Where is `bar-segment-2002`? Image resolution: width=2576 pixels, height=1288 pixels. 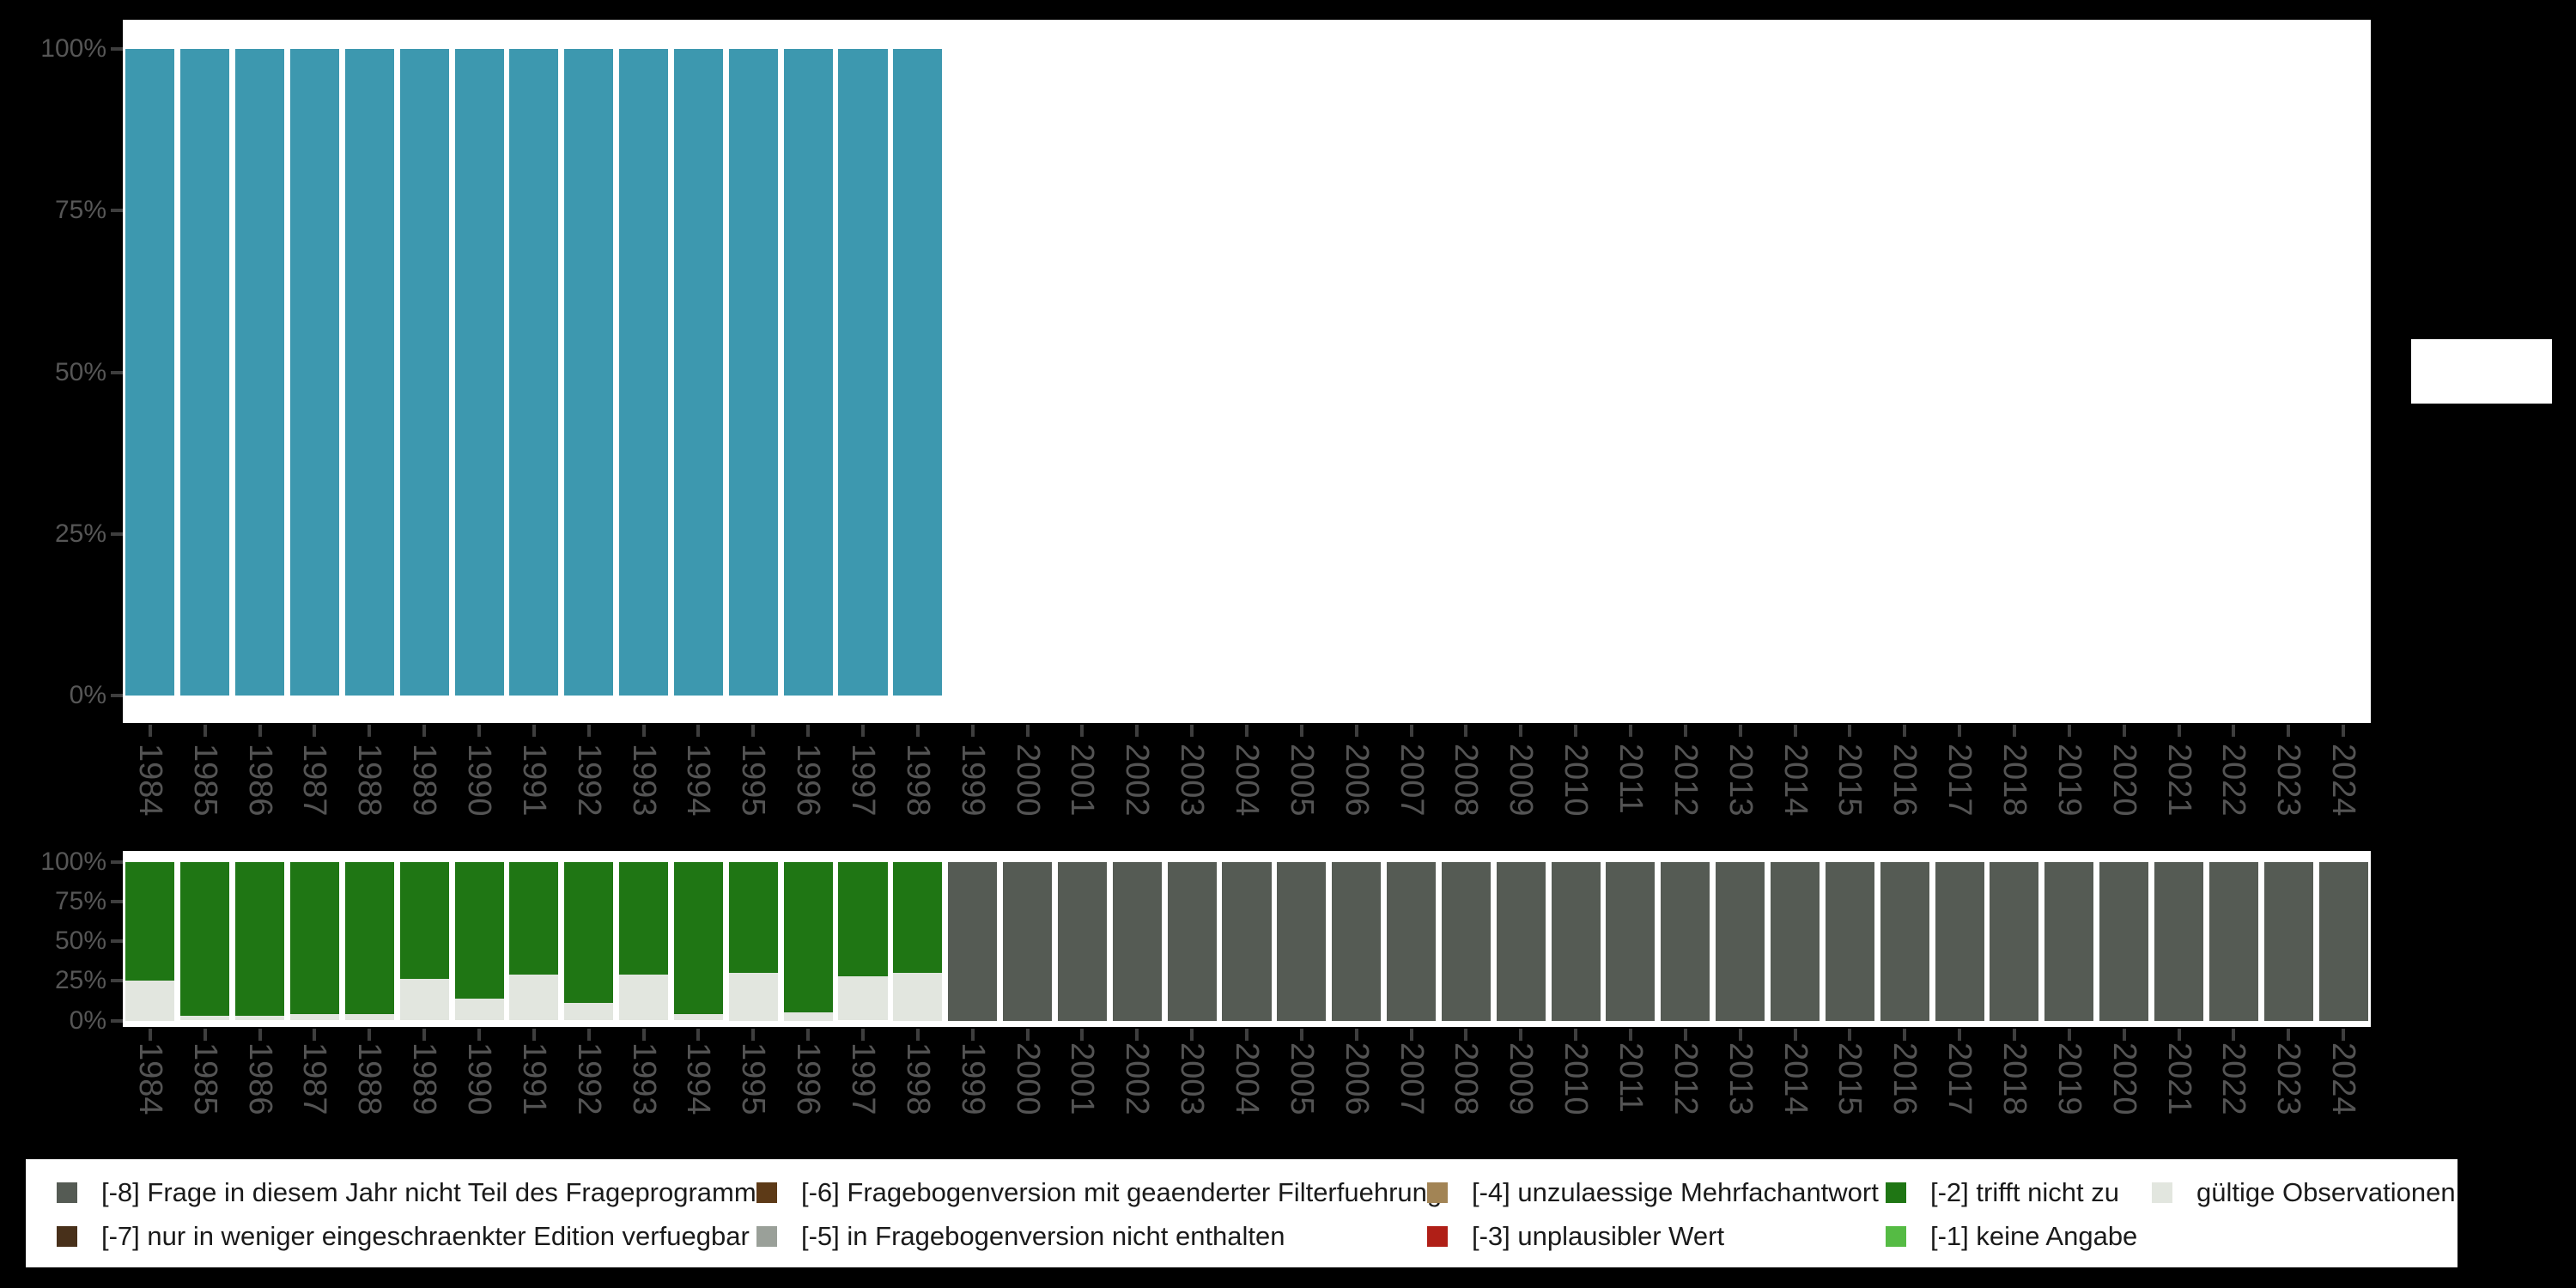 bar-segment-2002 is located at coordinates (1137, 941).